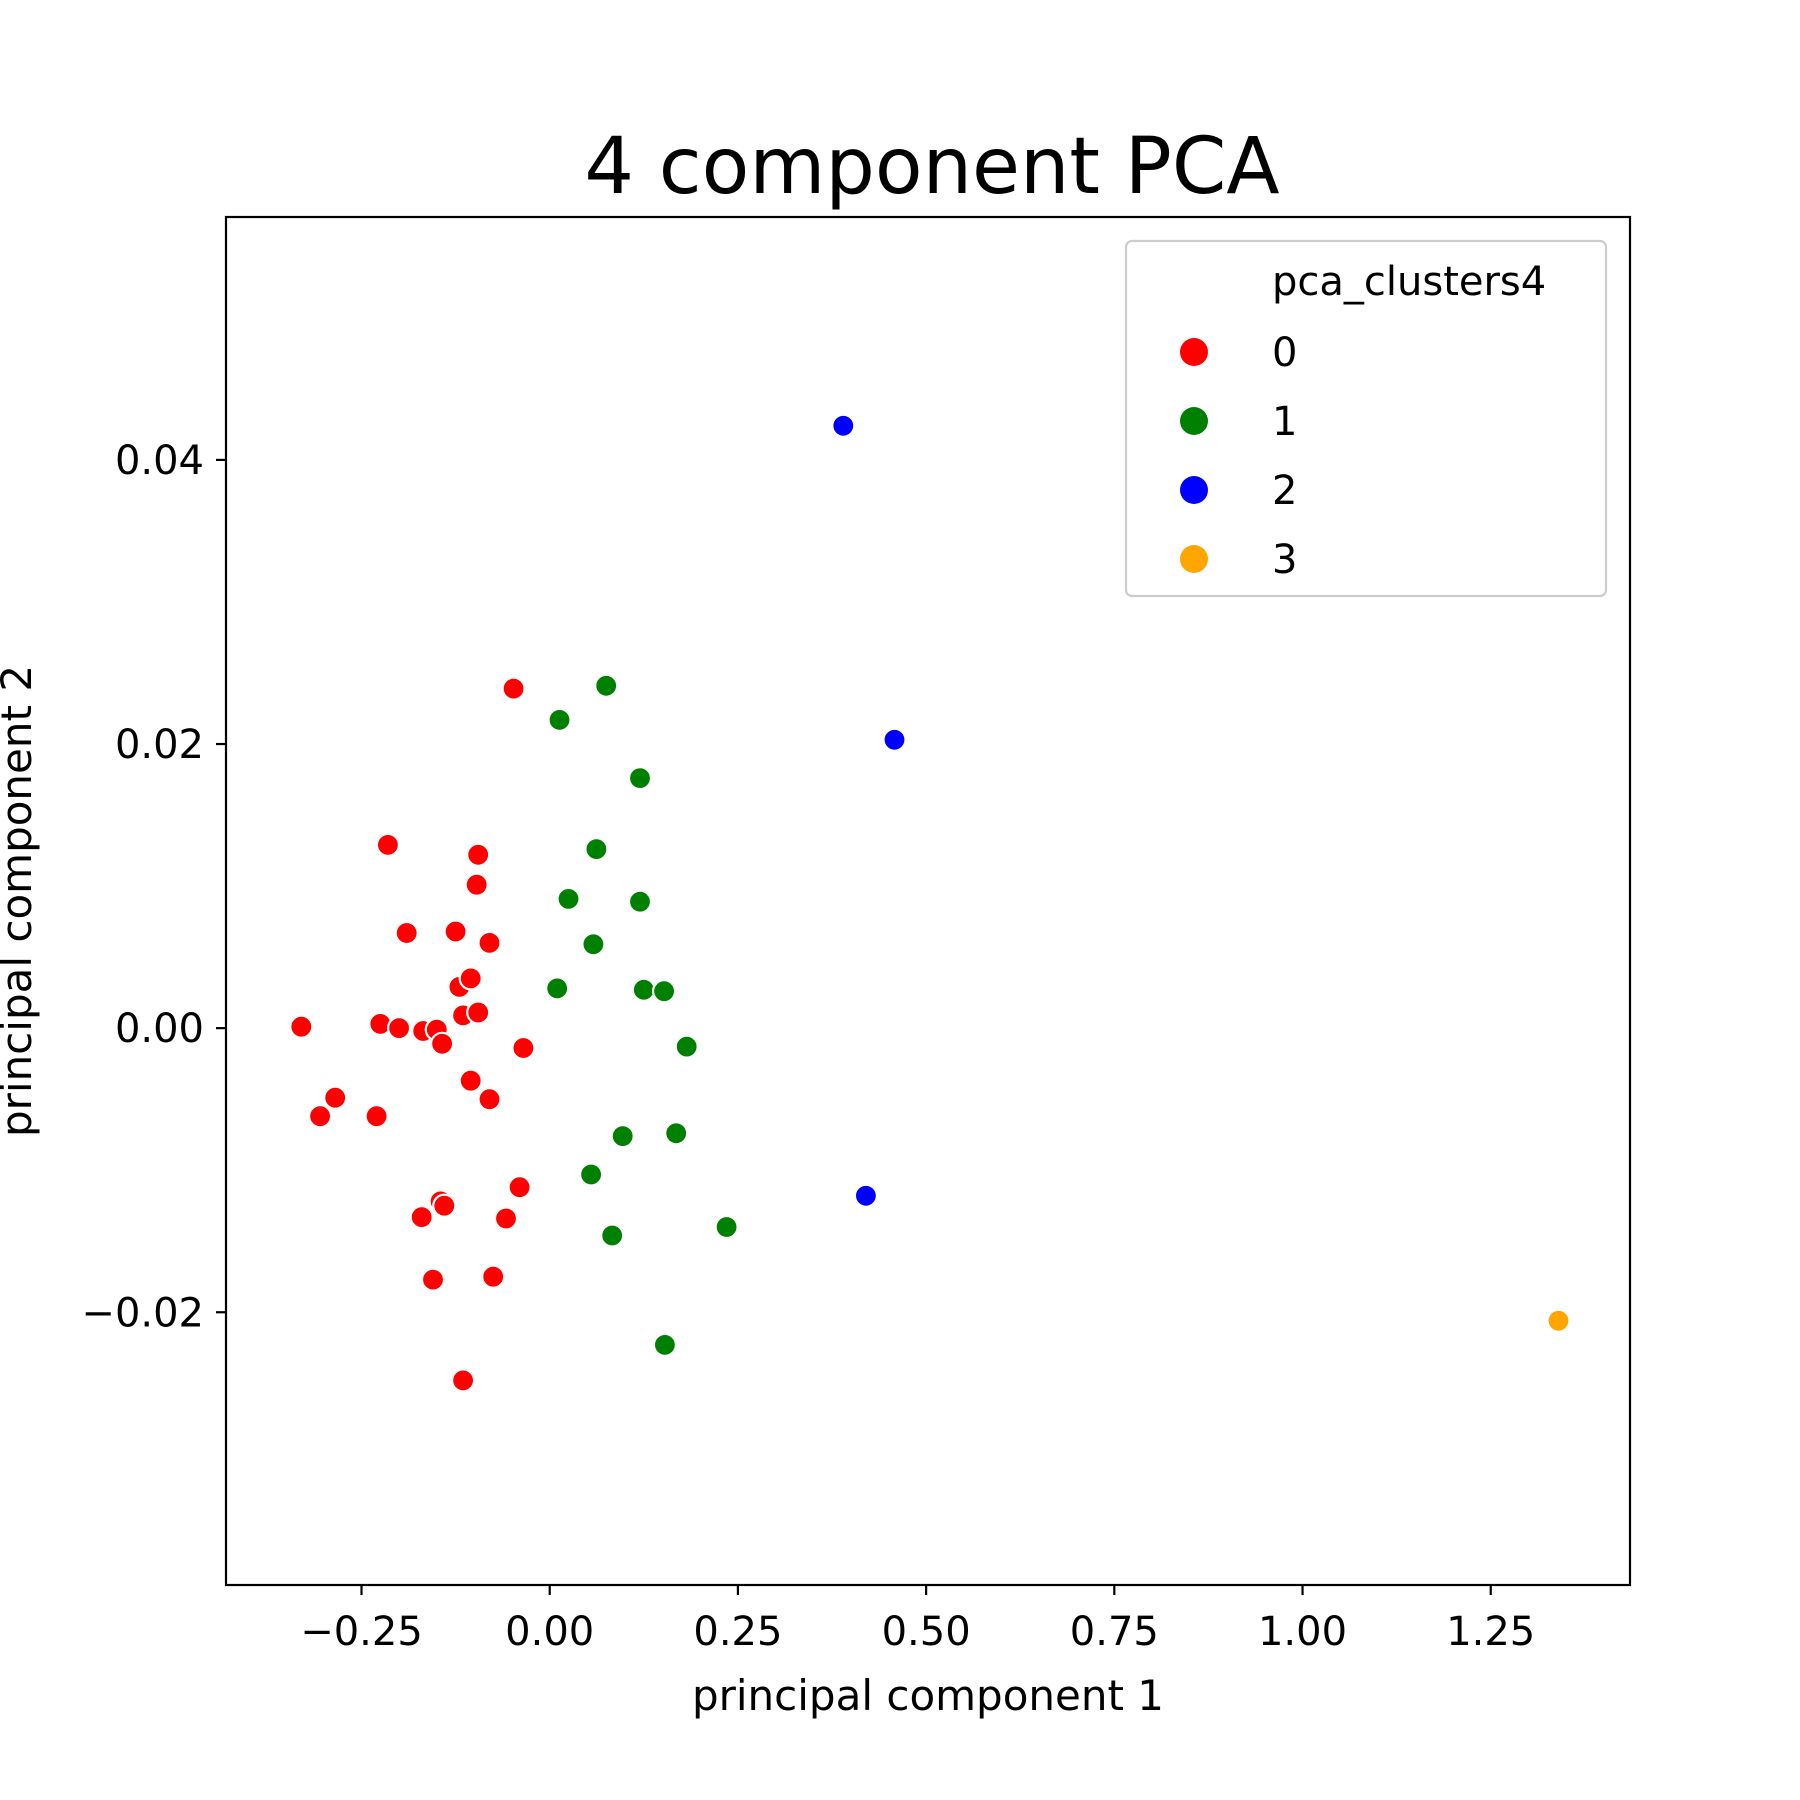 This screenshot has width=1800, height=1800. I want to click on y-tick-label-2: 0.02, so click(159, 745).